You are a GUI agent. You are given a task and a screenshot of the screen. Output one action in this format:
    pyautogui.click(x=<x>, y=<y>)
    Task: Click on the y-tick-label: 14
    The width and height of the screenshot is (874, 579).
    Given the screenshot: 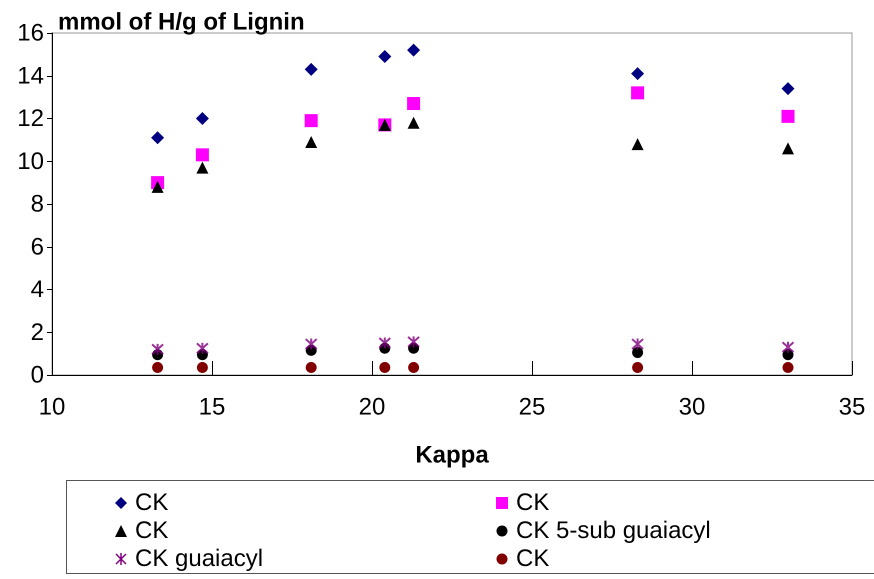 What is the action you would take?
    pyautogui.click(x=30, y=76)
    